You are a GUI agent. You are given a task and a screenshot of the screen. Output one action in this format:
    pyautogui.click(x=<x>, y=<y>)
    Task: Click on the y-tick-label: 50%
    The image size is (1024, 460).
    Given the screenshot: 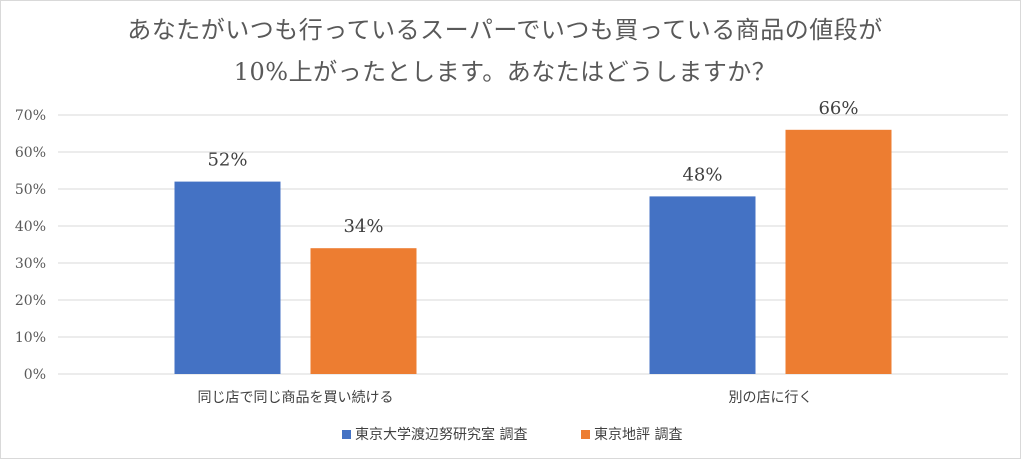 What is the action you would take?
    pyautogui.click(x=30, y=190)
    